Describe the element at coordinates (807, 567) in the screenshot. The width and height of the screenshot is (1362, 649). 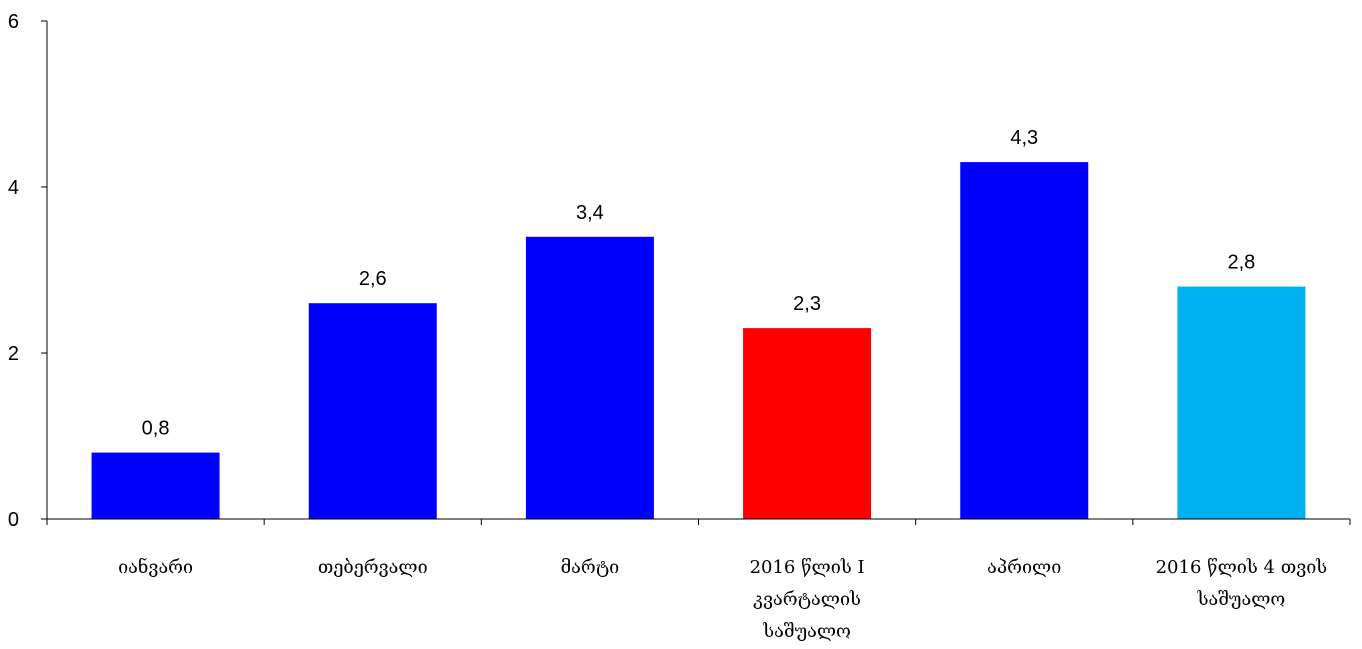
I see `x-category-label: 2016 წლის I` at that location.